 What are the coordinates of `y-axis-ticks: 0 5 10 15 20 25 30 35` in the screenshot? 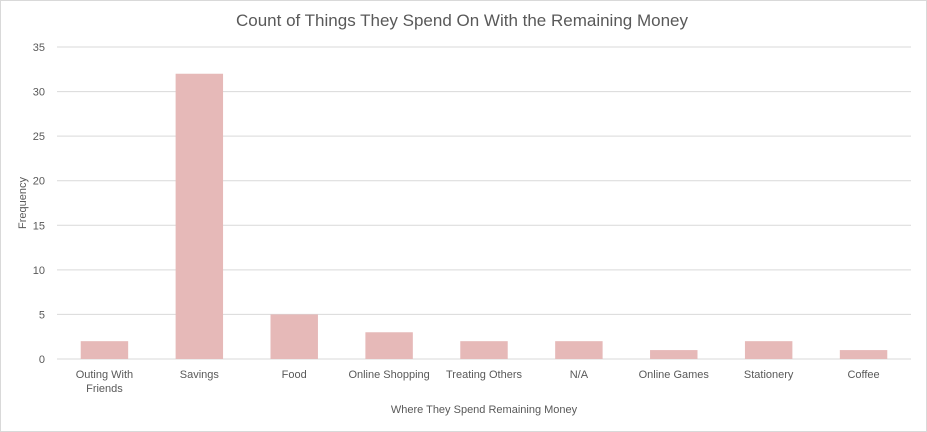 It's located at (39, 204).